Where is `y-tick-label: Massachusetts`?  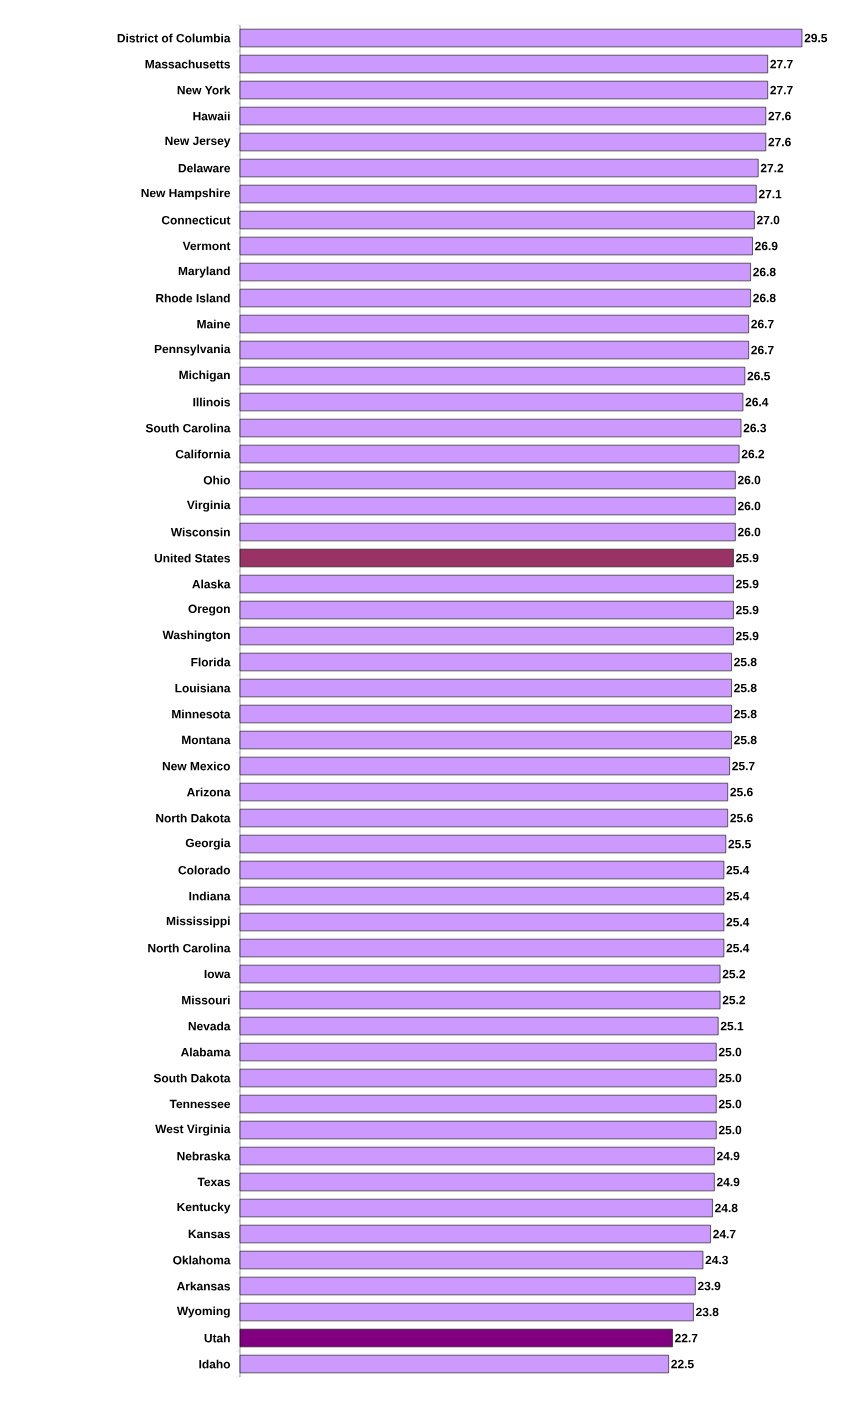
y-tick-label: Massachusetts is located at coordinates (187, 64).